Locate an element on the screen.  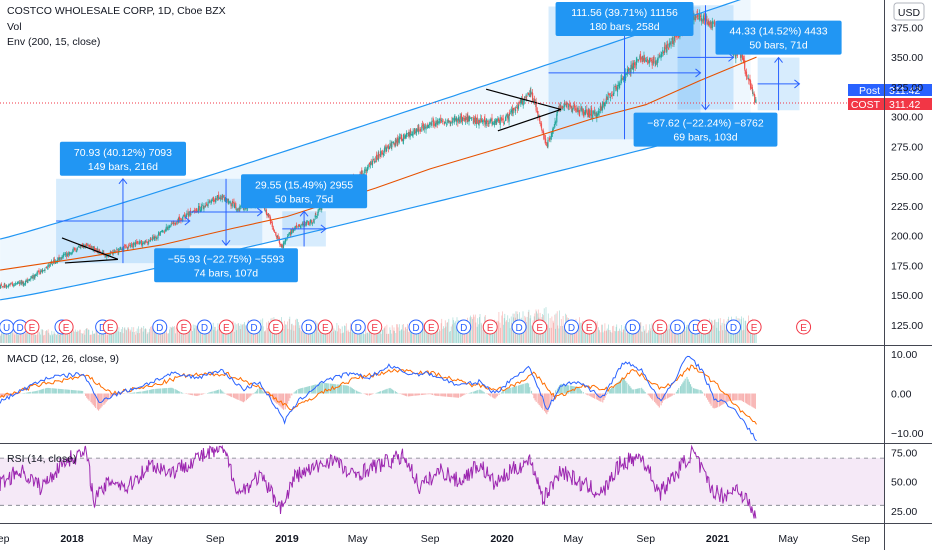
event-marker-letter: E is located at coordinates (589, 328).